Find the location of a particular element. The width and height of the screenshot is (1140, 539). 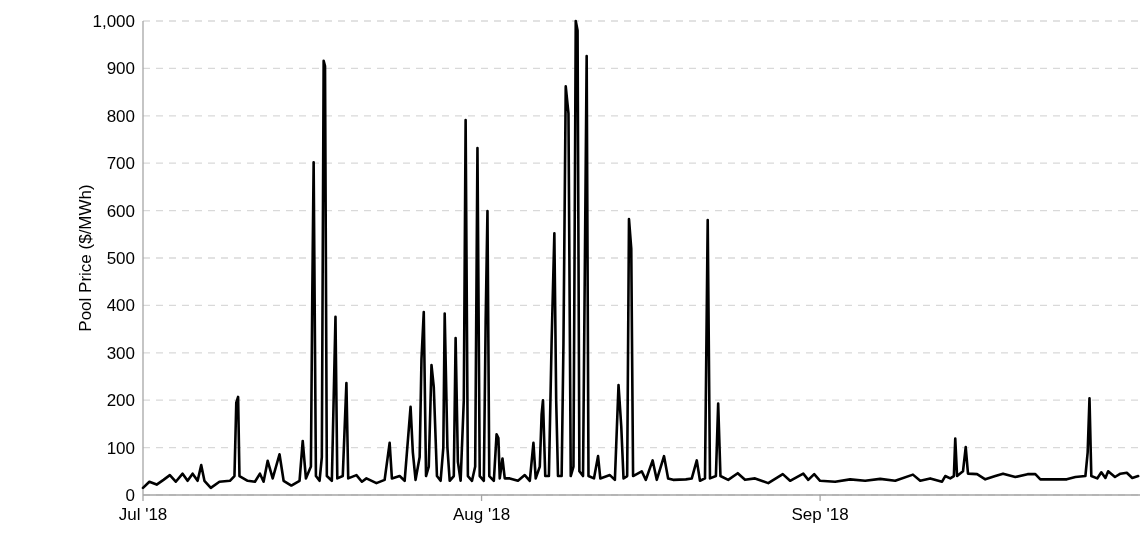

y-tick-label: 600 is located at coordinates (120, 211).